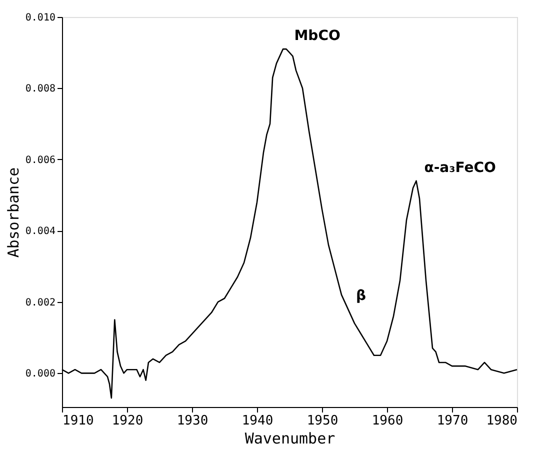  Describe the element at coordinates (290, 439) in the screenshot. I see `x-axis-title: Wavenumber` at that location.